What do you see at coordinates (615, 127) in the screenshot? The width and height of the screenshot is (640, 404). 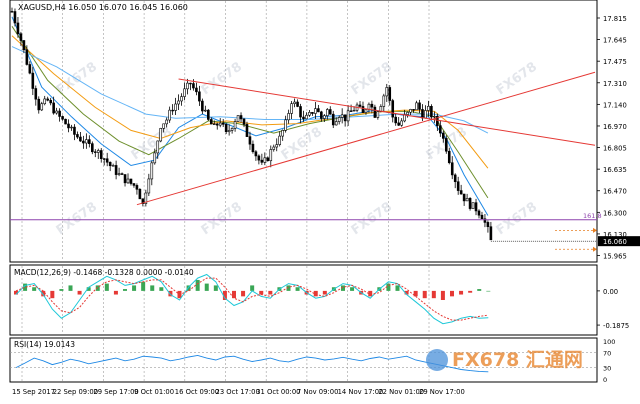 I see `y-tick-label: 16.970` at bounding box center [615, 127].